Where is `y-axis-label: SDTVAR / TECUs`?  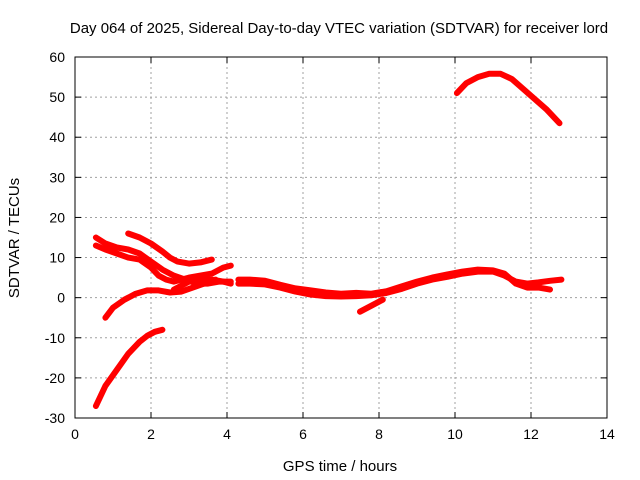
y-axis-label: SDTVAR / TECUs is located at coordinates (14, 238).